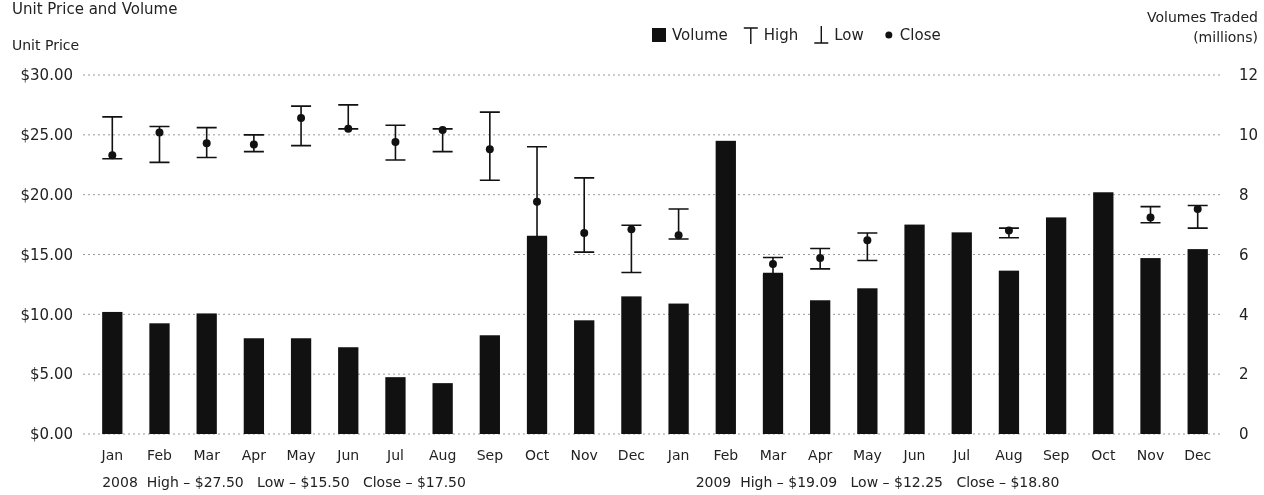 The width and height of the screenshot is (1264, 495). What do you see at coordinates (46, 75) in the screenshot?
I see `y-tick-label: $30.00` at bounding box center [46, 75].